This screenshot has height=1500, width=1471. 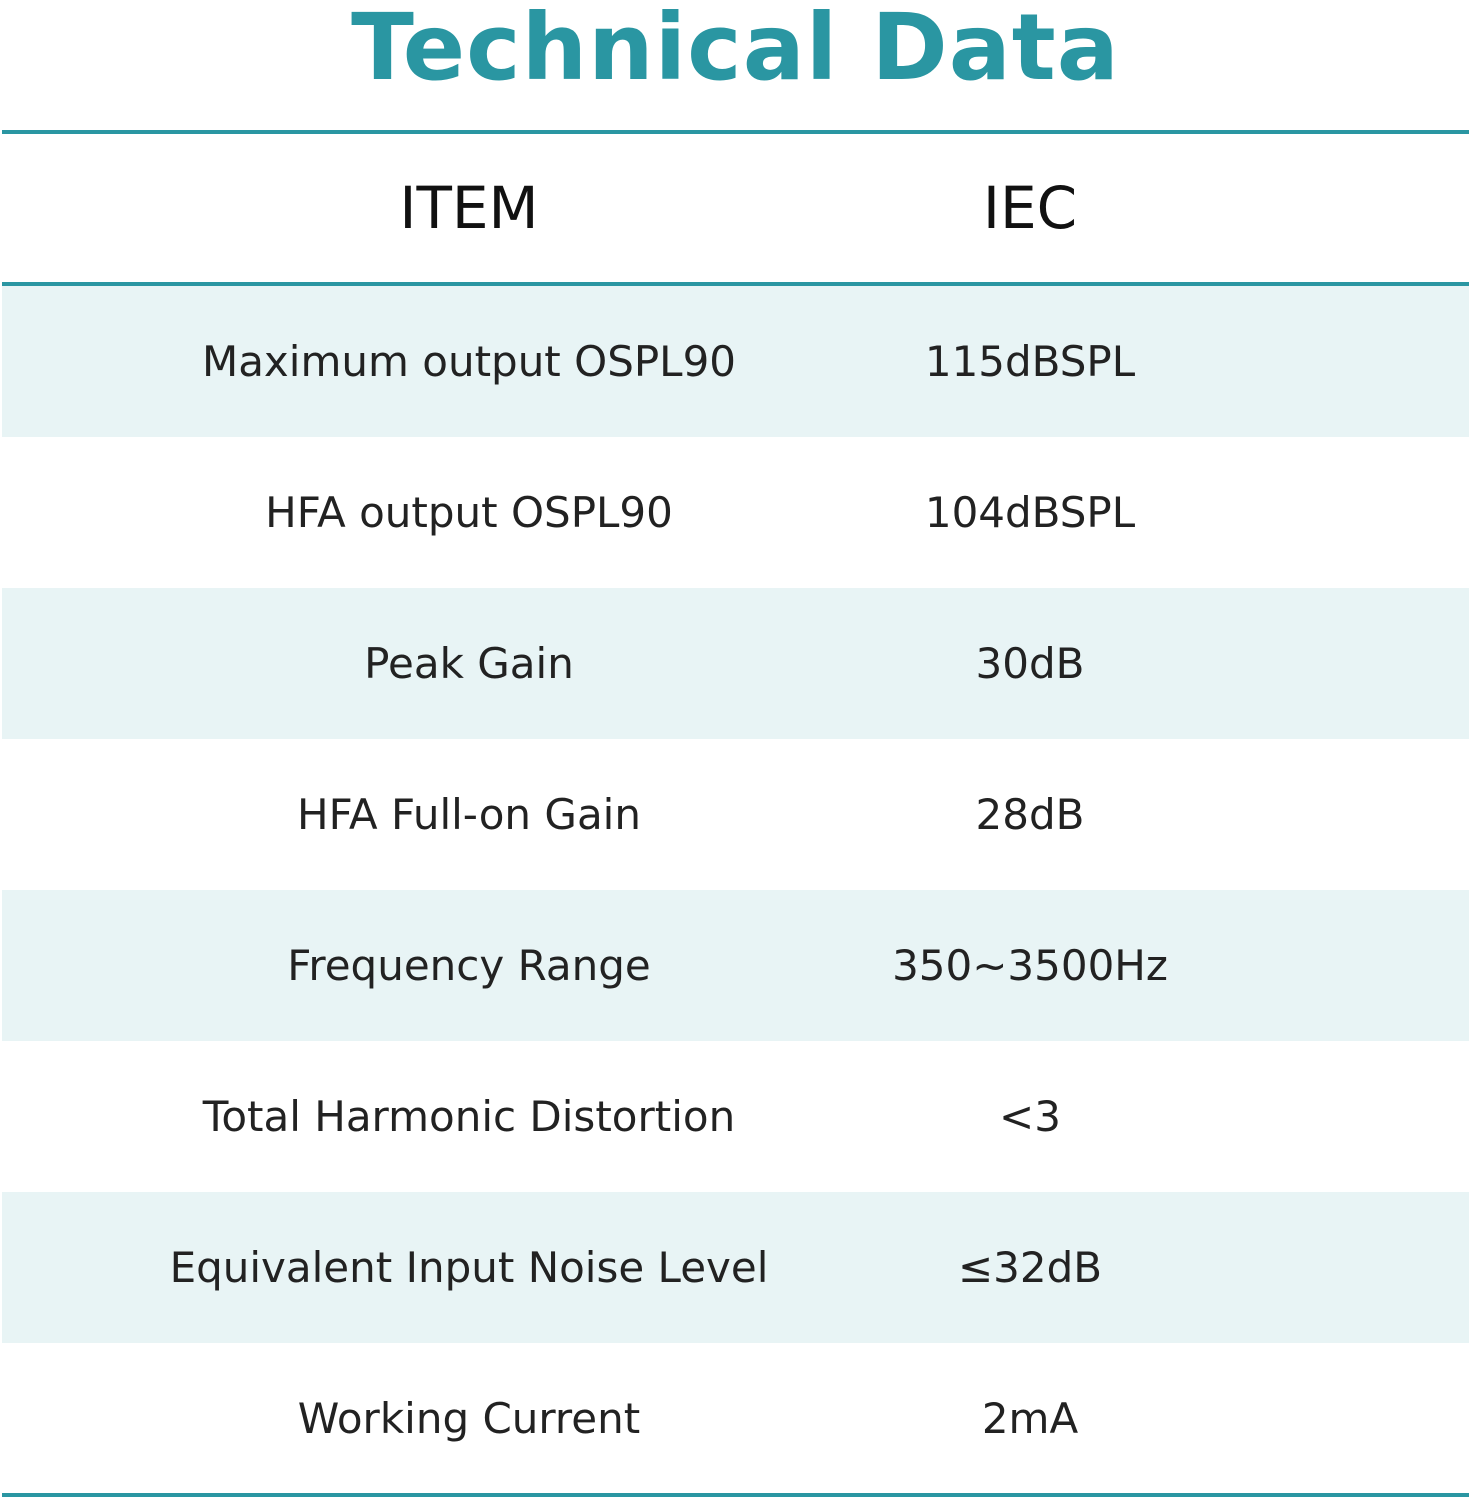 What do you see at coordinates (1030, 1116) in the screenshot?
I see `row-iec-value: <3` at bounding box center [1030, 1116].